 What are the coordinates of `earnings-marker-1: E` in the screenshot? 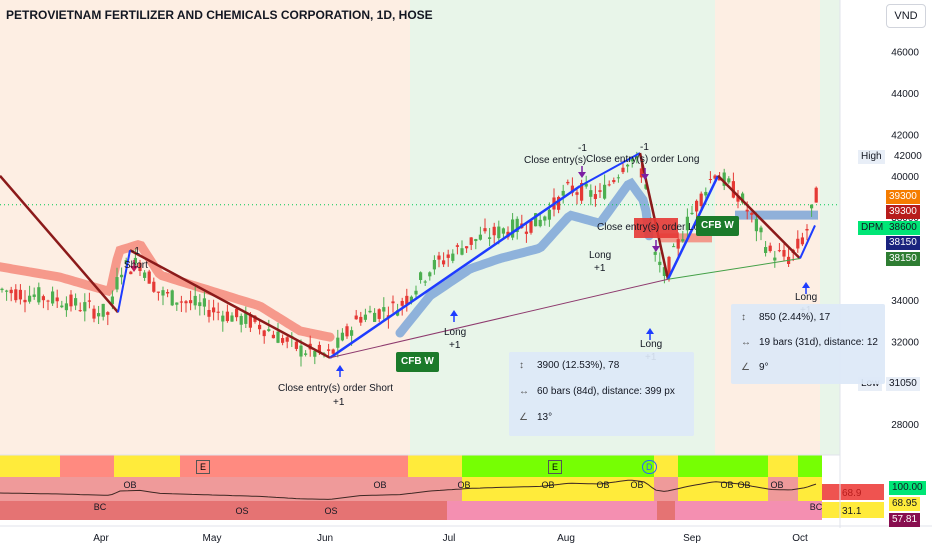 It's located at (203, 467).